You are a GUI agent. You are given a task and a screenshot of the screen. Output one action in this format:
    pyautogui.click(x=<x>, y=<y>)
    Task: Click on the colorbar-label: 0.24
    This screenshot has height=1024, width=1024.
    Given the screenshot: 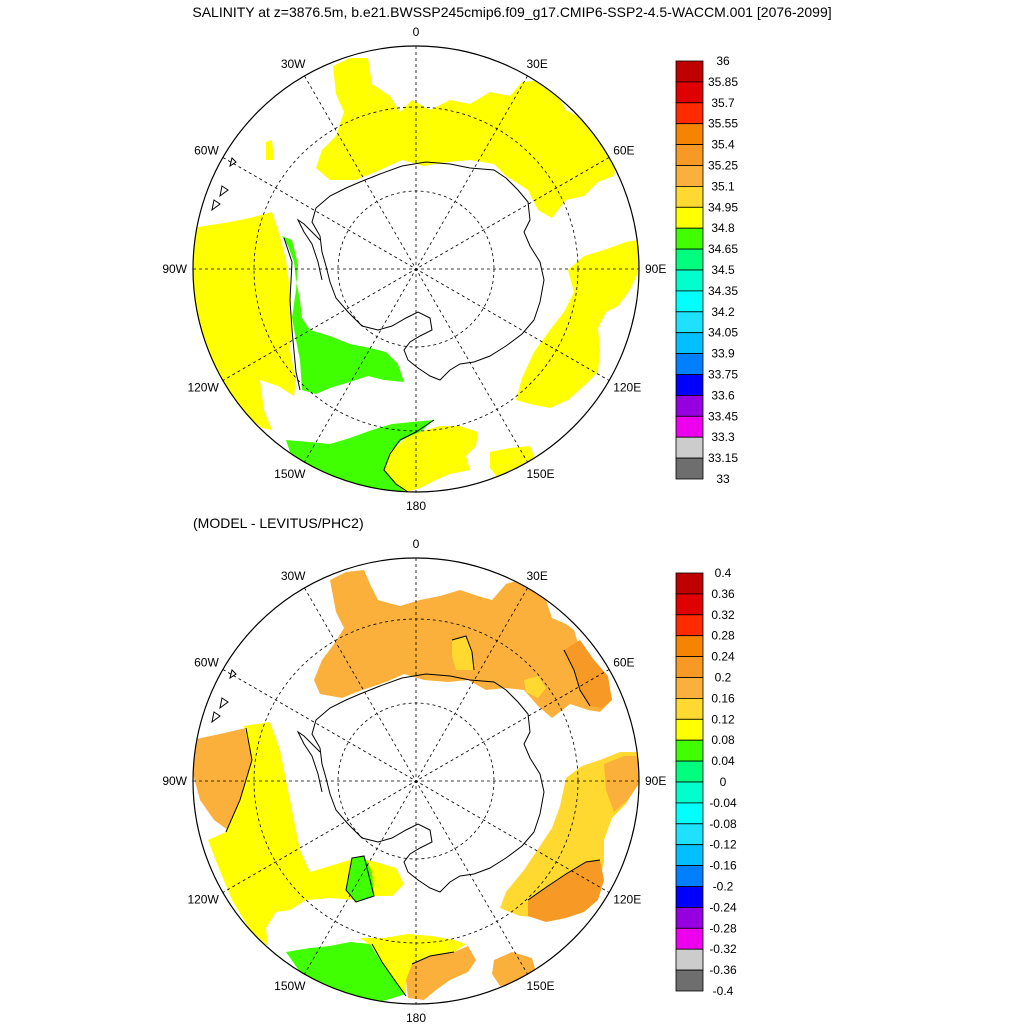 What is the action you would take?
    pyautogui.click(x=723, y=657)
    